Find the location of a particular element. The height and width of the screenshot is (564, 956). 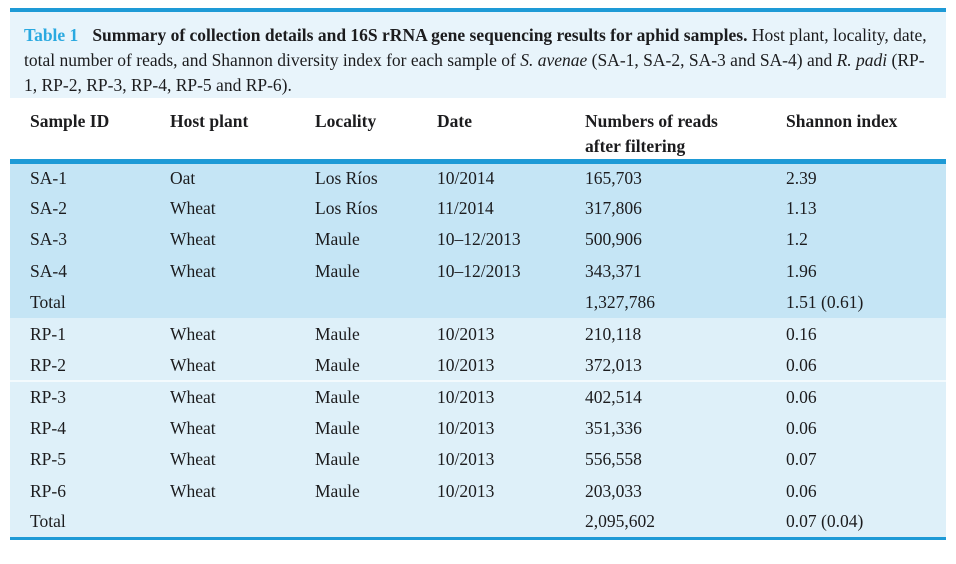

cell-reads: 165,703 is located at coordinates (685, 177).